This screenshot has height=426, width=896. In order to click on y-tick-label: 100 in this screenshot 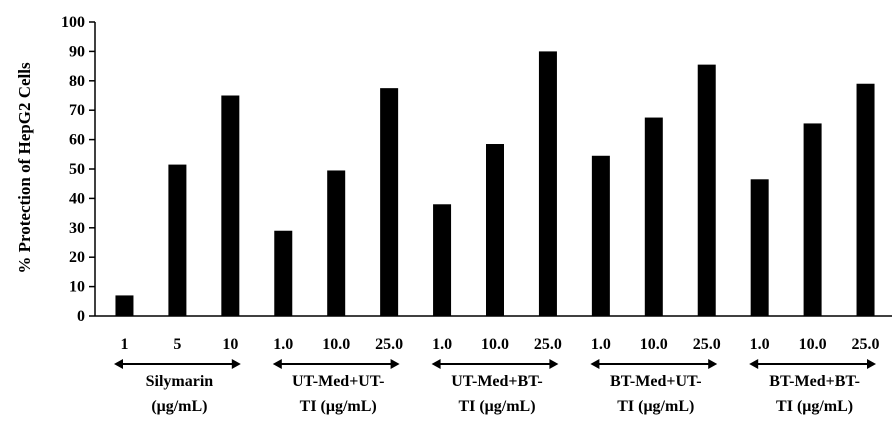, I will do `click(73, 22)`.